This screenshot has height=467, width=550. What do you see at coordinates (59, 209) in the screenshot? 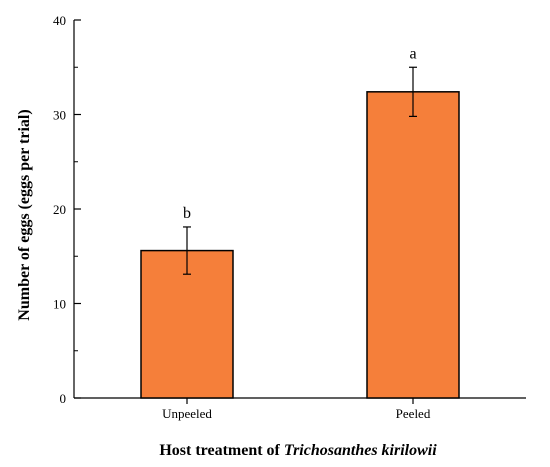
I see `y-tick-label: 20` at bounding box center [59, 209].